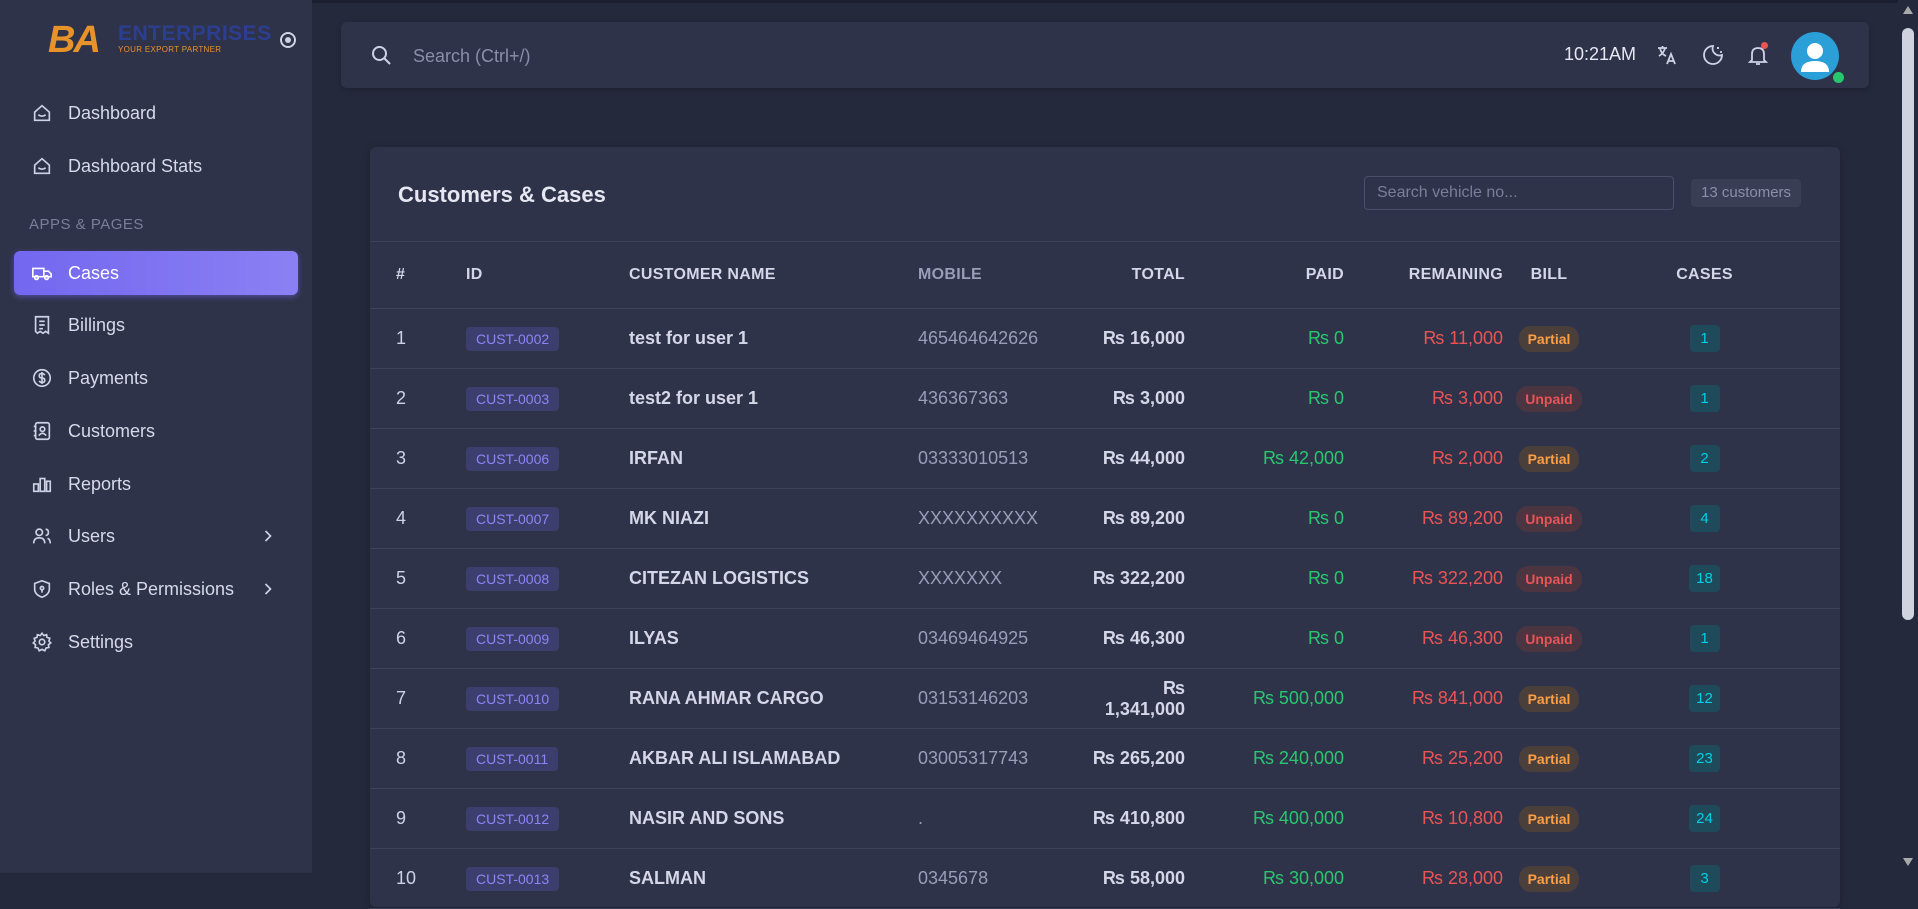 This screenshot has width=1918, height=909. What do you see at coordinates (547, 275) in the screenshot?
I see `column-header-id: ID` at bounding box center [547, 275].